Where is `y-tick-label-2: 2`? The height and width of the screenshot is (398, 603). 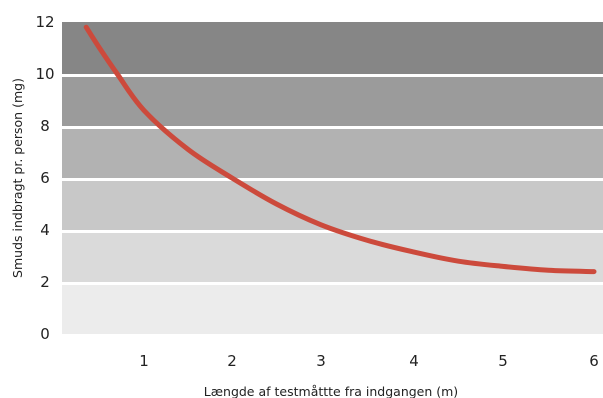
y-tick-label-2: 2 is located at coordinates (45, 282).